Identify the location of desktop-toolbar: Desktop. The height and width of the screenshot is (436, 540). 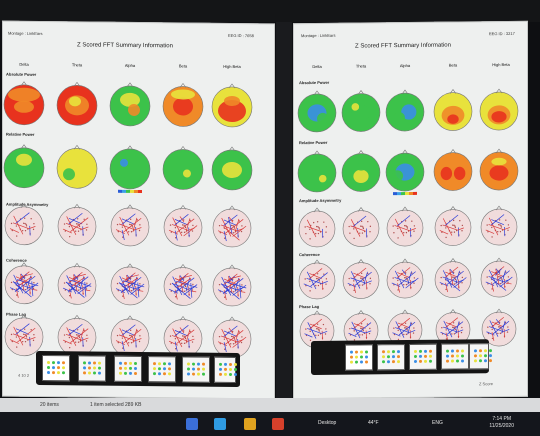
(327, 423).